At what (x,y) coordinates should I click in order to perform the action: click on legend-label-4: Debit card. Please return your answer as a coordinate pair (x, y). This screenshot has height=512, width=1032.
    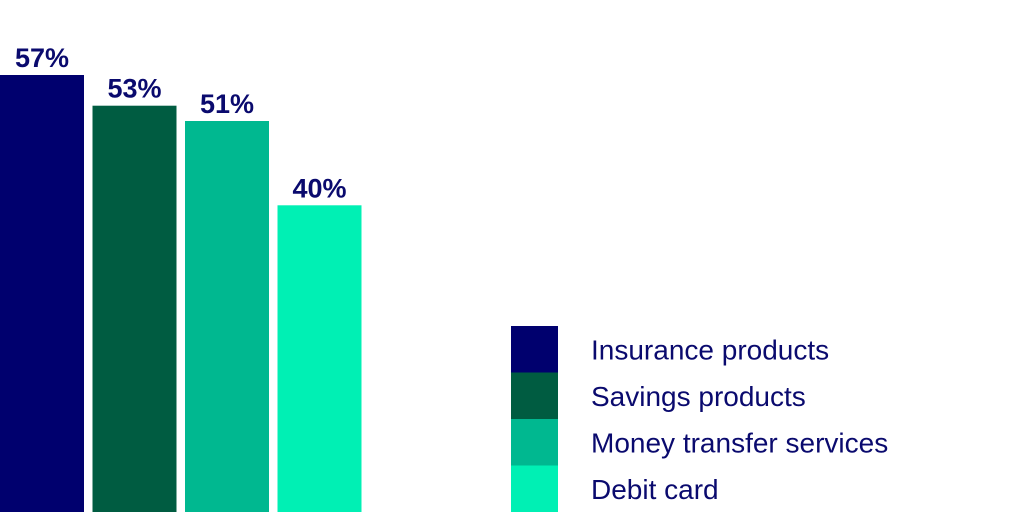
    Looking at the image, I should click on (655, 489).